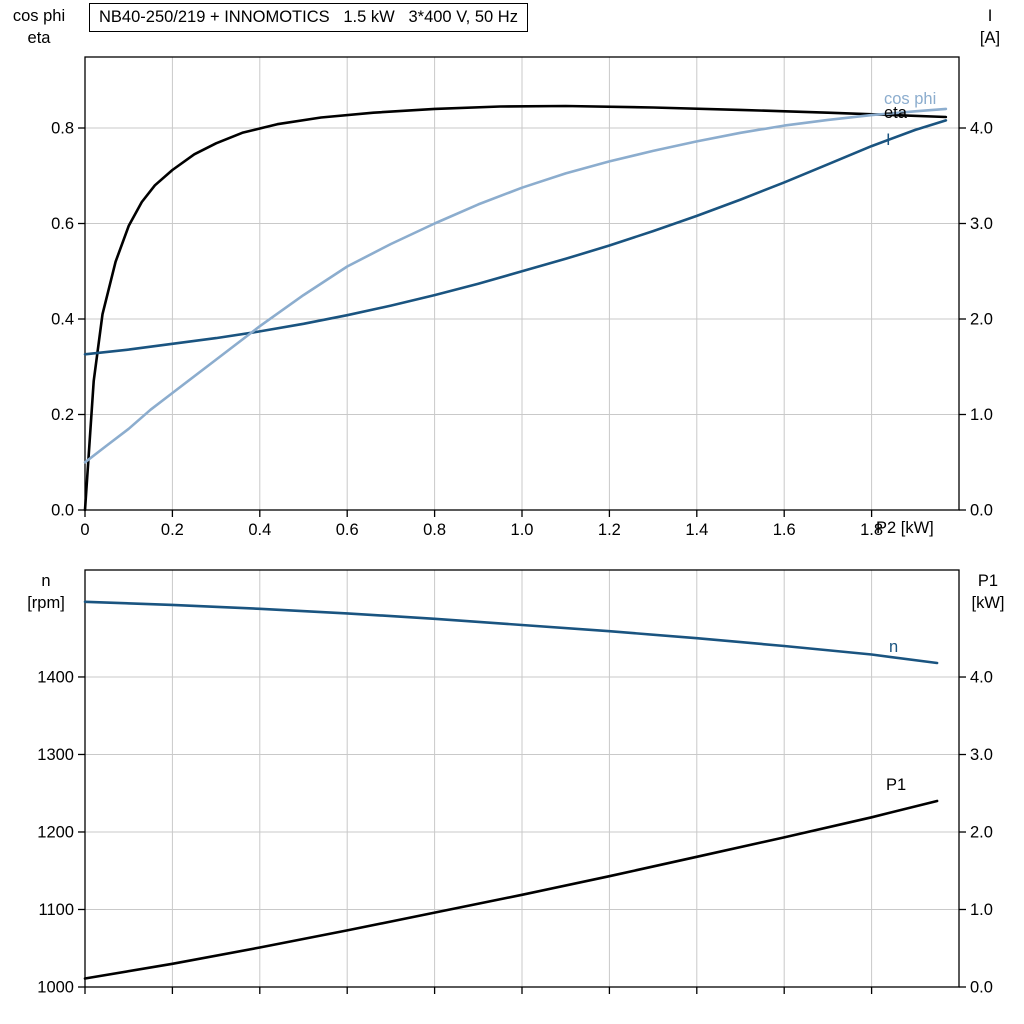  What do you see at coordinates (39, 38) in the screenshot?
I see `axis-label-eta: eta` at bounding box center [39, 38].